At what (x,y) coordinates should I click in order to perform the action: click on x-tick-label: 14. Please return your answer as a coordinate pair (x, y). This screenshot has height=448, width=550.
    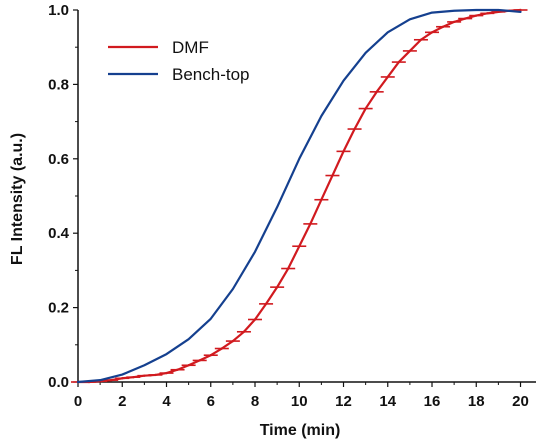
    Looking at the image, I should click on (387, 401).